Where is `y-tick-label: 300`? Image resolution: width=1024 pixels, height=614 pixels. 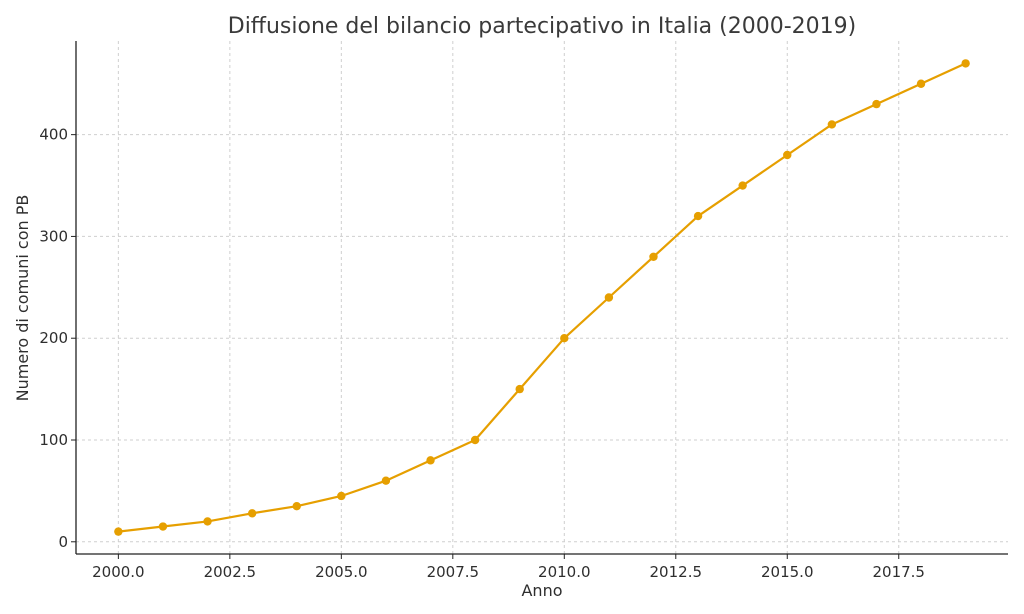 y-tick-label: 300 is located at coordinates (53, 236).